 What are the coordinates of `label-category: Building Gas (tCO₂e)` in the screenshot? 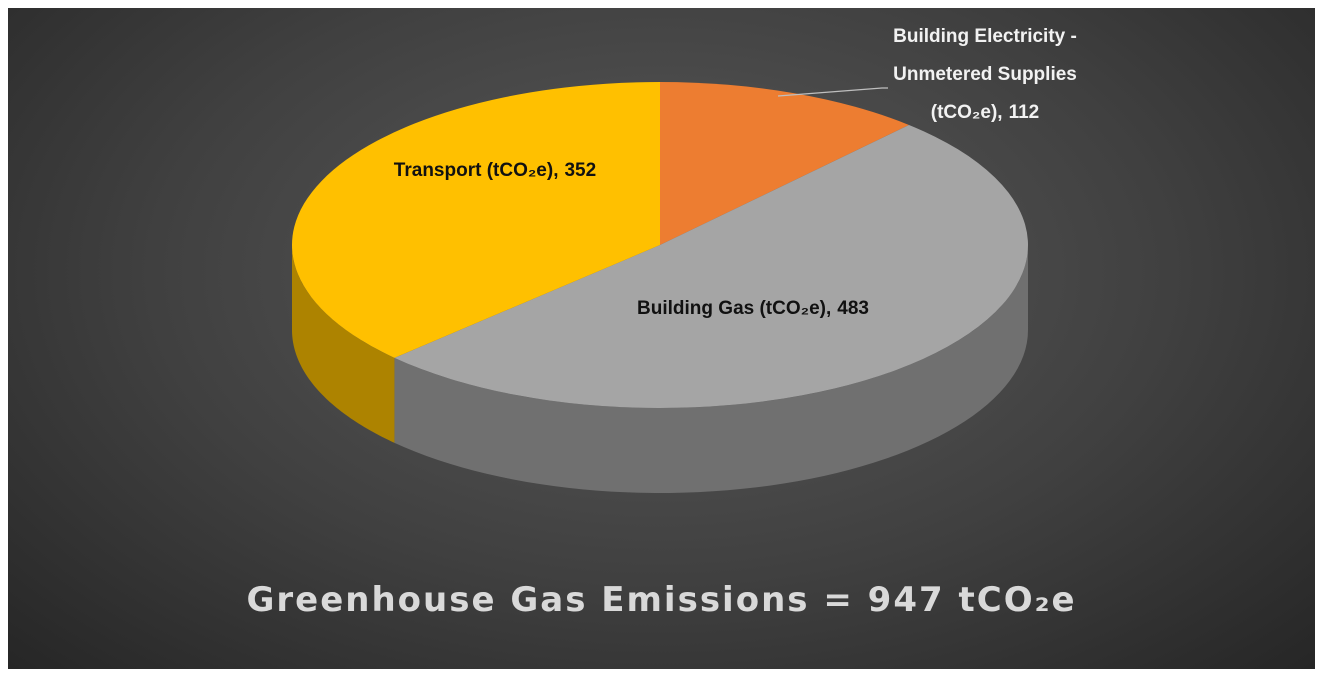 It's located at (734, 308).